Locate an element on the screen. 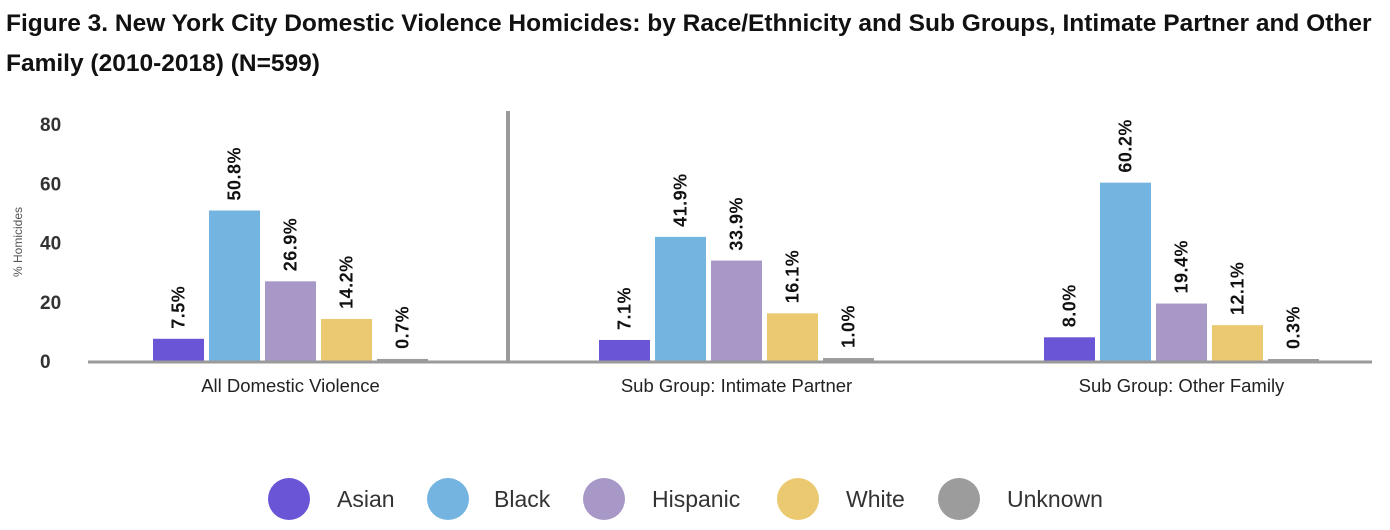 Image resolution: width=1390 pixels, height=530 pixels. data-label: 7.5% is located at coordinates (179, 307).